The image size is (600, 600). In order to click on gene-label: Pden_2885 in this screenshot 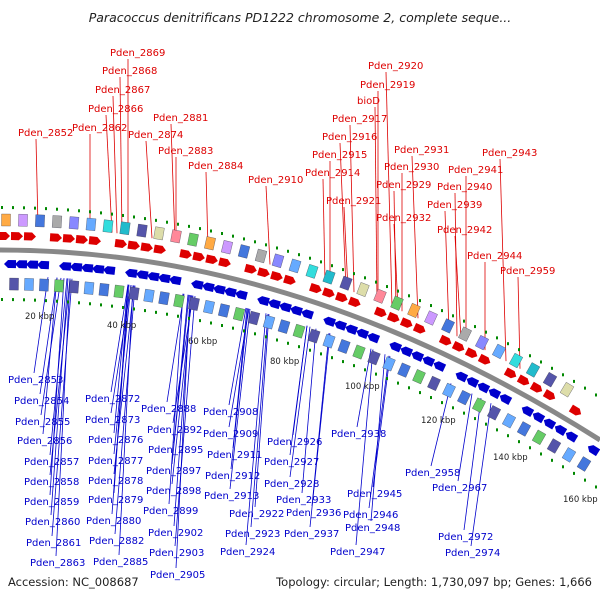, I will do `click(120, 562)`.